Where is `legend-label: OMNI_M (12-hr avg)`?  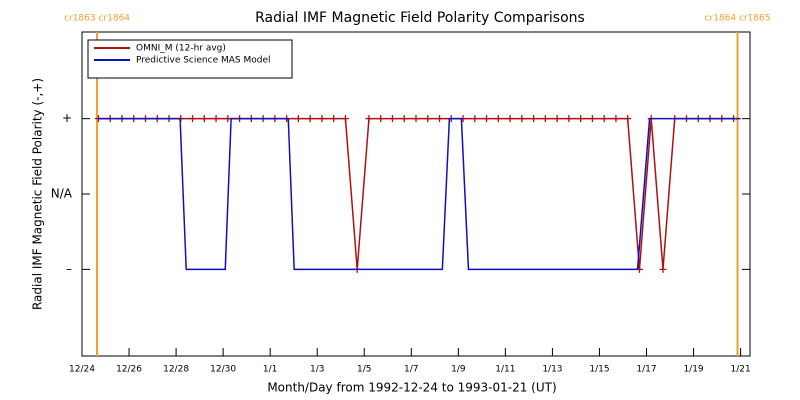
legend-label: OMNI_M (12-hr avg) is located at coordinates (181, 49).